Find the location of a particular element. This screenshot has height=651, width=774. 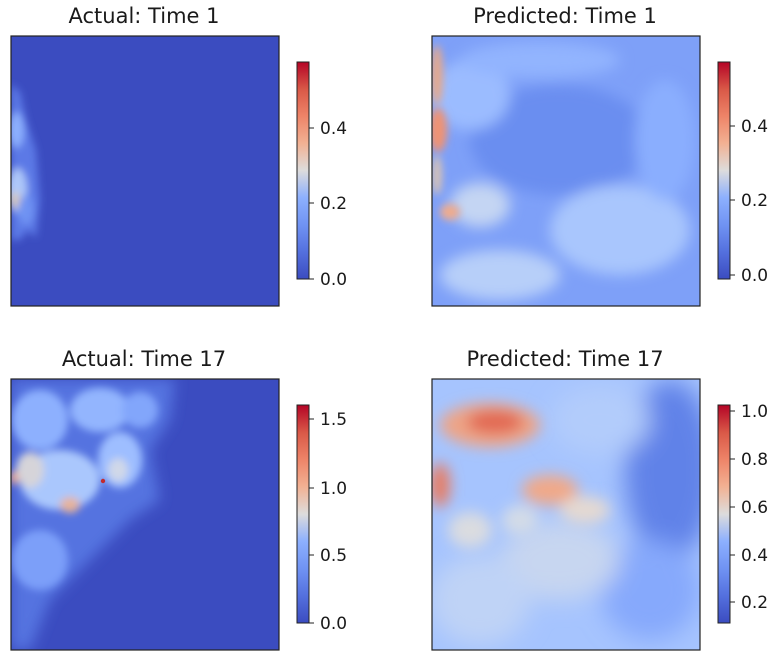

colorbar-tick-label: 0.8 is located at coordinates (754, 460).